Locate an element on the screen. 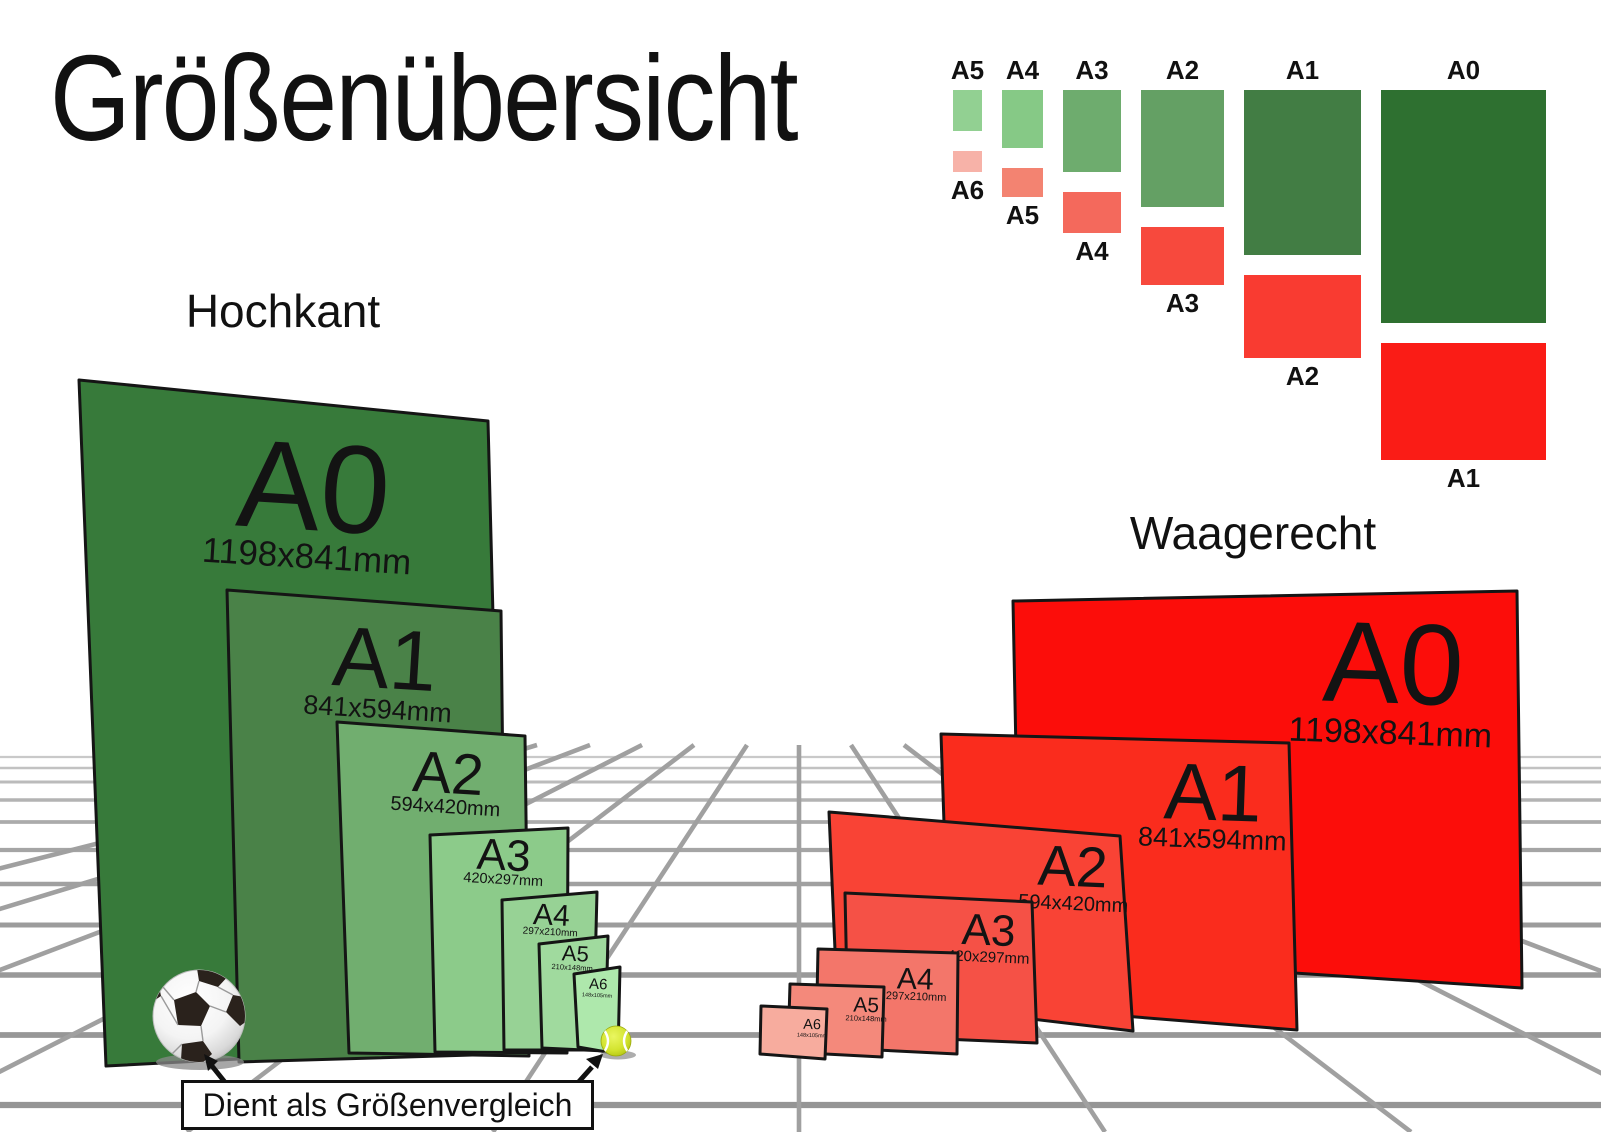  mini-portrait-label: A3 is located at coordinates (1092, 70).